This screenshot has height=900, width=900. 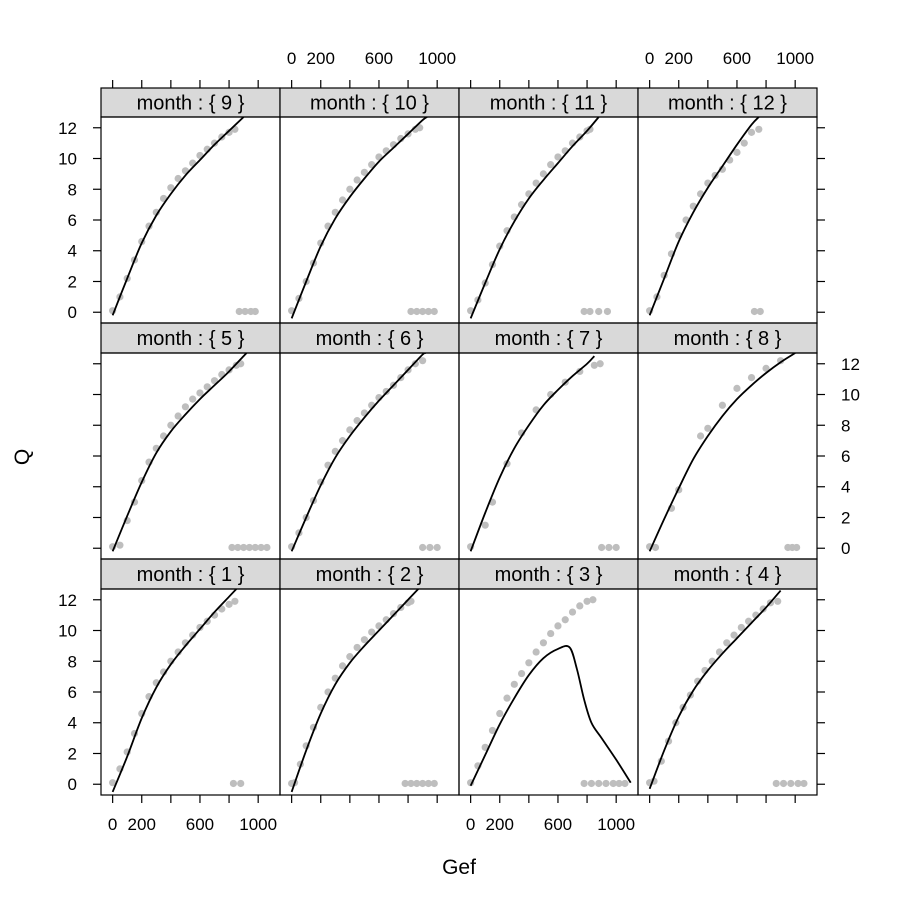 I want to click on strip-label: month : { 11 }, so click(x=549, y=104).